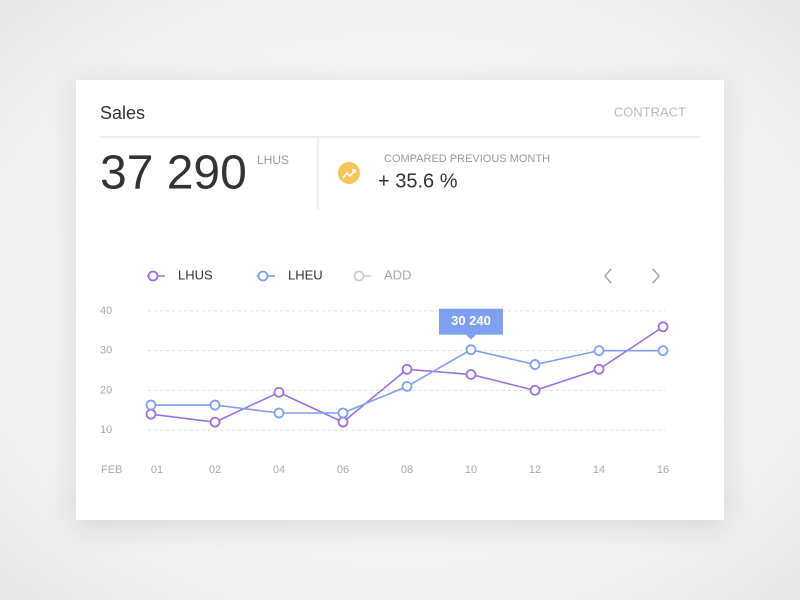  I want to click on tooltip-pointer, so click(471, 337).